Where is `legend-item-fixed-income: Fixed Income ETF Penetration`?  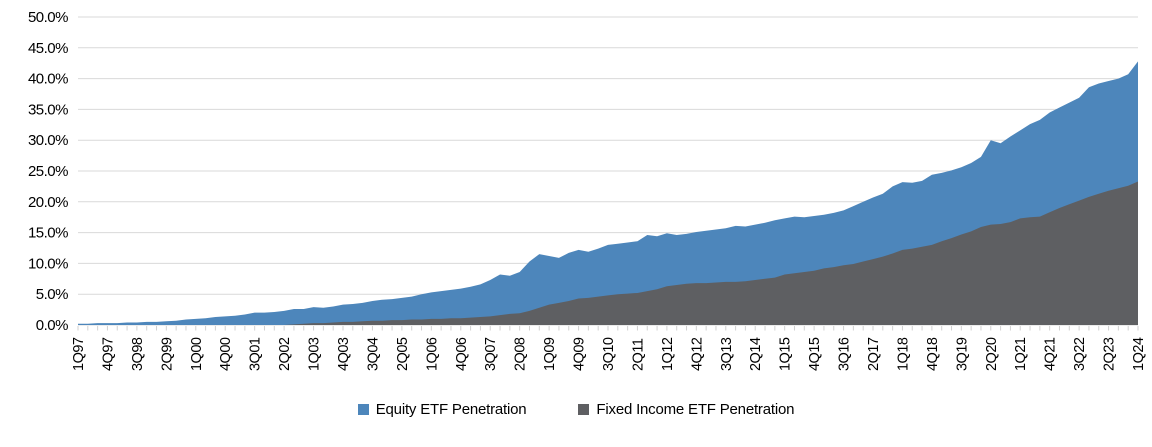 legend-item-fixed-income: Fixed Income ETF Penetration is located at coordinates (686, 409).